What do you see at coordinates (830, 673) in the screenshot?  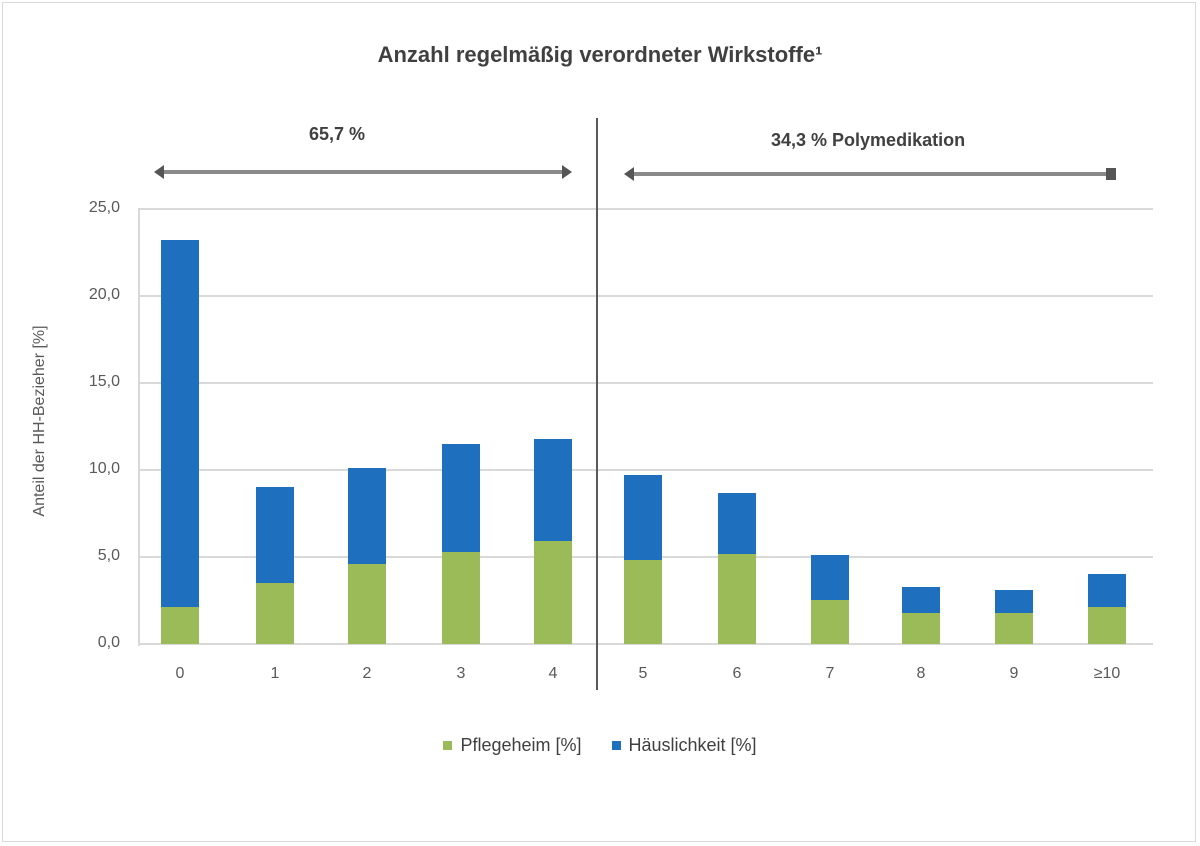 I see `x-tick-label: 7` at bounding box center [830, 673].